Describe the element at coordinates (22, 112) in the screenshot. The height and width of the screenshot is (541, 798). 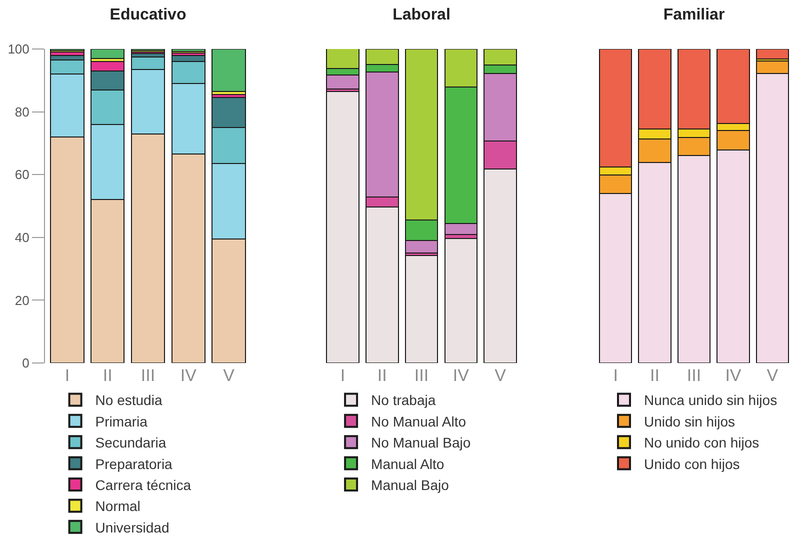
I see `y-tick-label: 80` at that location.